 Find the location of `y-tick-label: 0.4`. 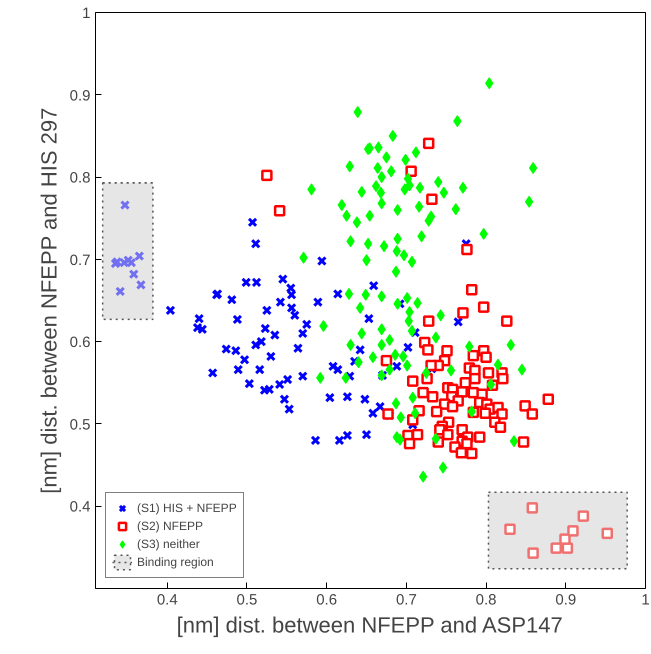

y-tick-label: 0.4 is located at coordinates (80, 507).